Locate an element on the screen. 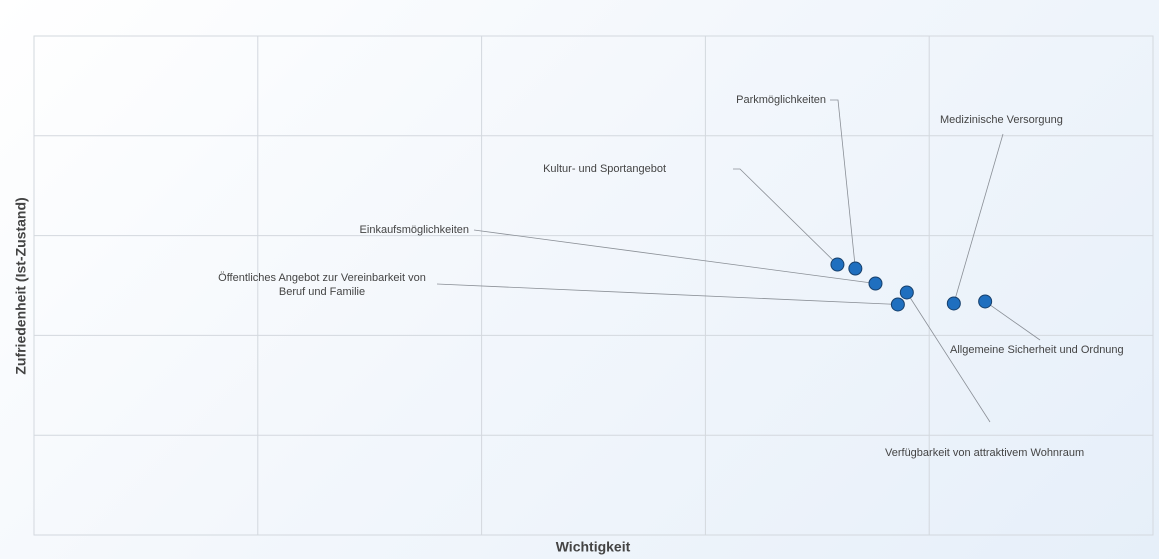  point-label: Einkaufsmöglichkeiten is located at coordinates (414, 230).